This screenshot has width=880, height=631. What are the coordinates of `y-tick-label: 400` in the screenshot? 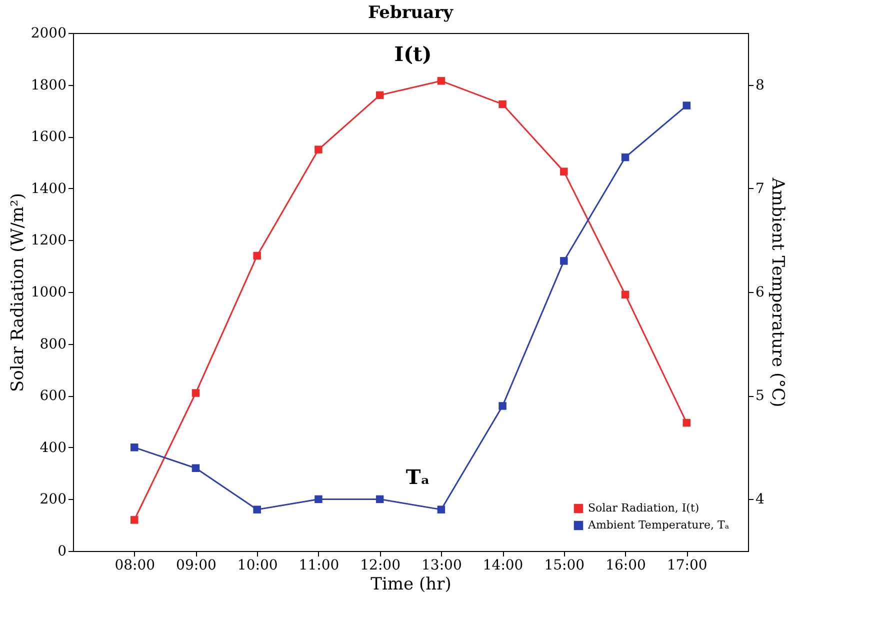 It's located at (53, 448).